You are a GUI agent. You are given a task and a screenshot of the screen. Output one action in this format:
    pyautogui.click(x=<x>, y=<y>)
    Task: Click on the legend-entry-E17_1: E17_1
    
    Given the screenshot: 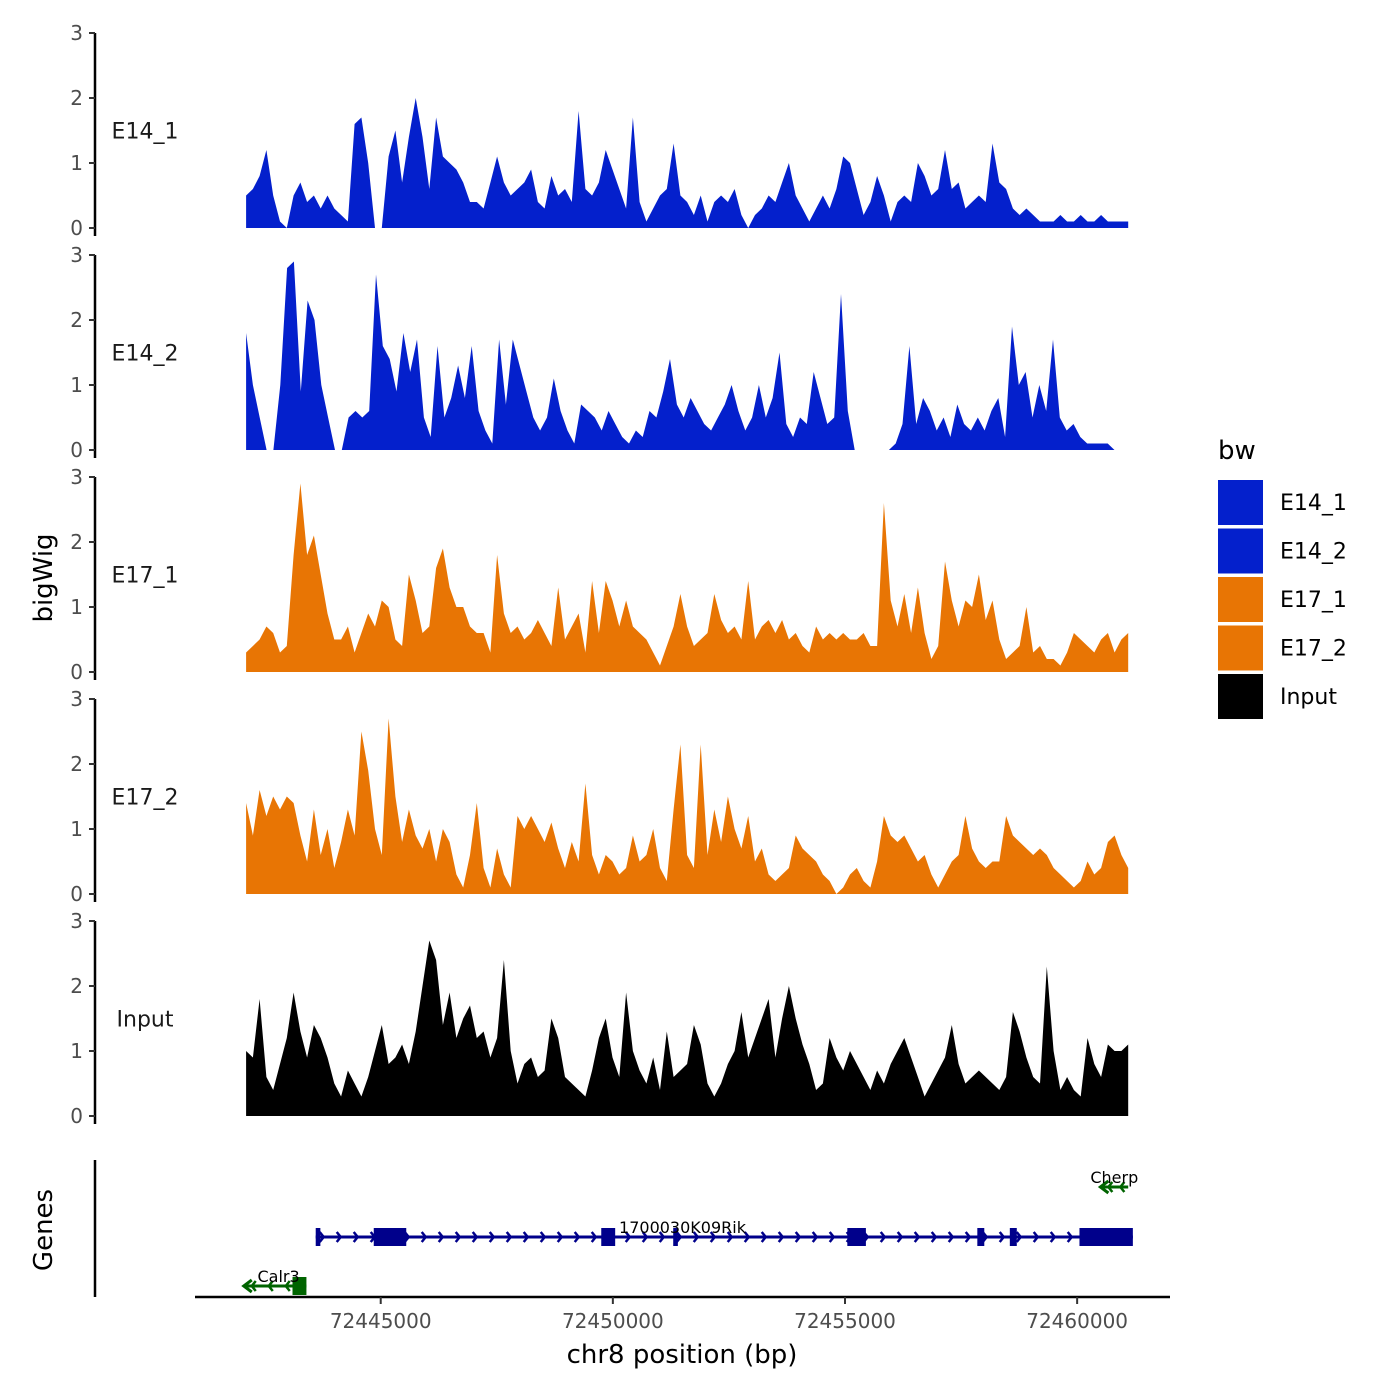 What is the action you would take?
    pyautogui.click(x=1282, y=599)
    